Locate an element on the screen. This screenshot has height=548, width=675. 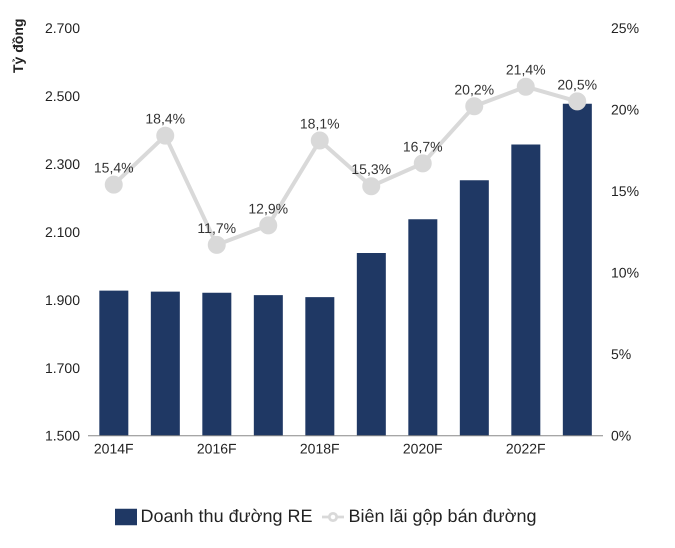
data-label: 20,2% is located at coordinates (474, 89).